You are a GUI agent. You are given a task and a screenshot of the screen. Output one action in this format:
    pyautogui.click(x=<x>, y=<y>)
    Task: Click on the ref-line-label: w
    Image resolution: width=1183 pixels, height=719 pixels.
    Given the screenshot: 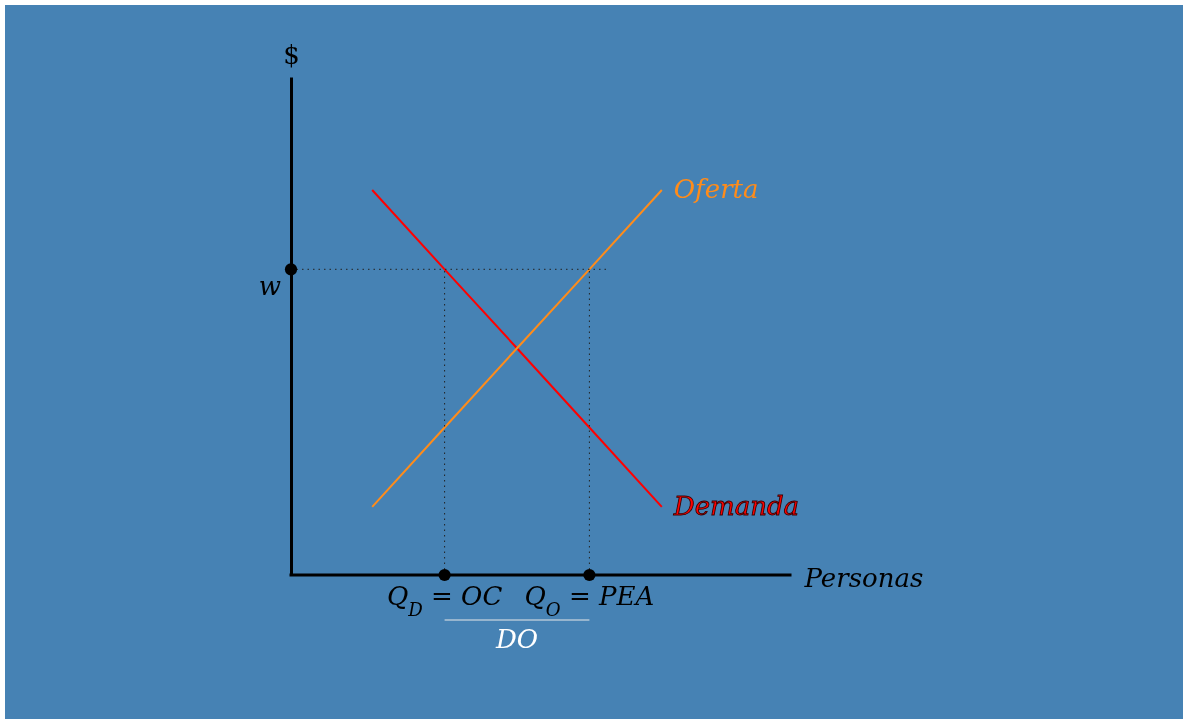 What is the action you would take?
    pyautogui.click(x=269, y=286)
    